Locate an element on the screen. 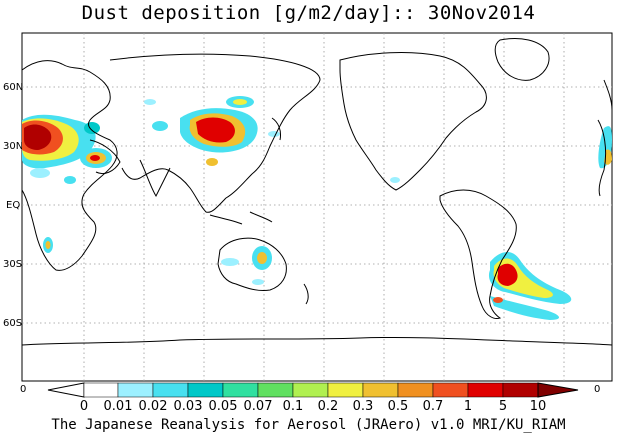 The width and height of the screenshot is (617, 438). colorbar-label: 0.02 is located at coordinates (153, 406).